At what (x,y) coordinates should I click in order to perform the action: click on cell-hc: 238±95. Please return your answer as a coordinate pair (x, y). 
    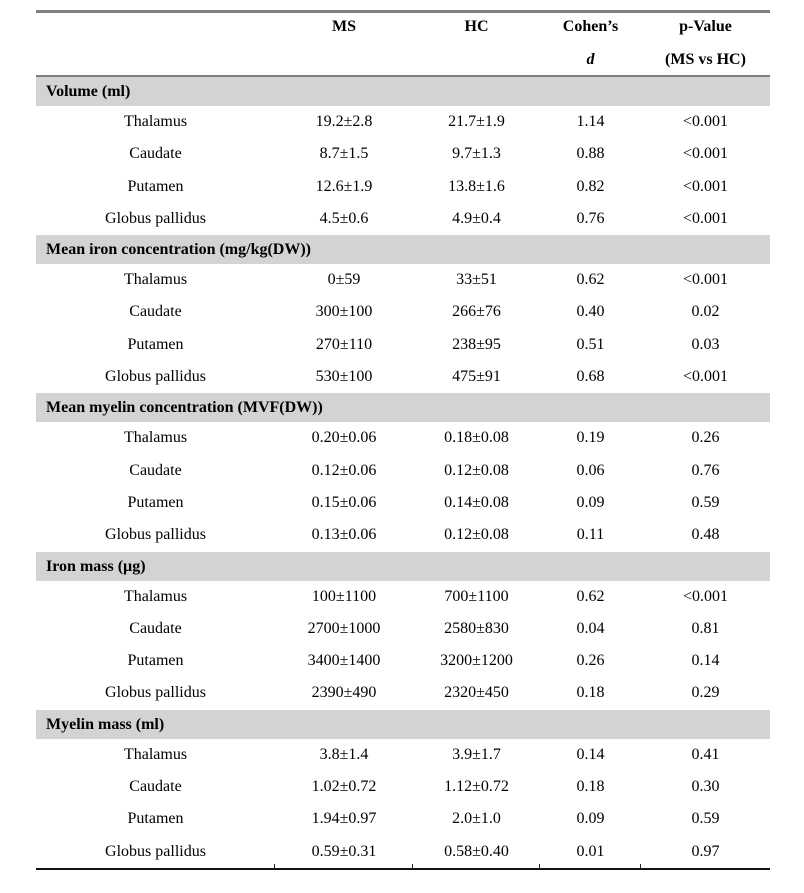
    Looking at the image, I should click on (476, 344).